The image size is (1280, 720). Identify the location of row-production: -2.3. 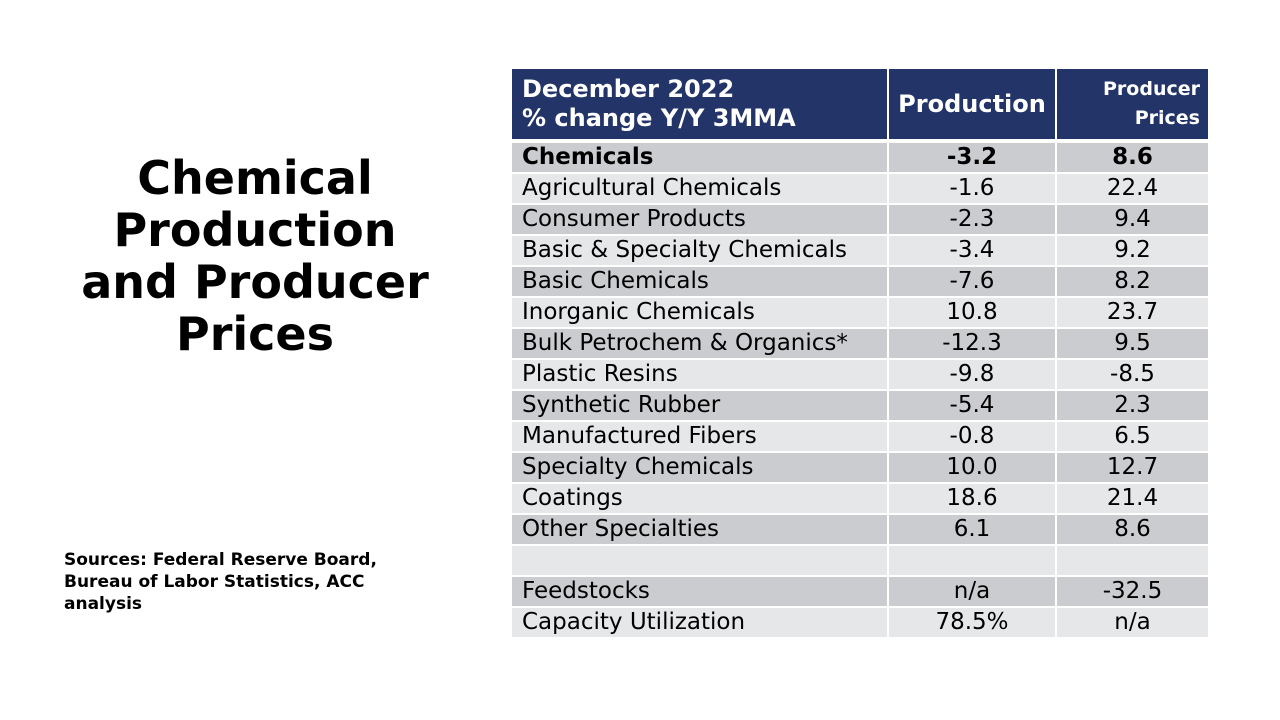
(972, 220).